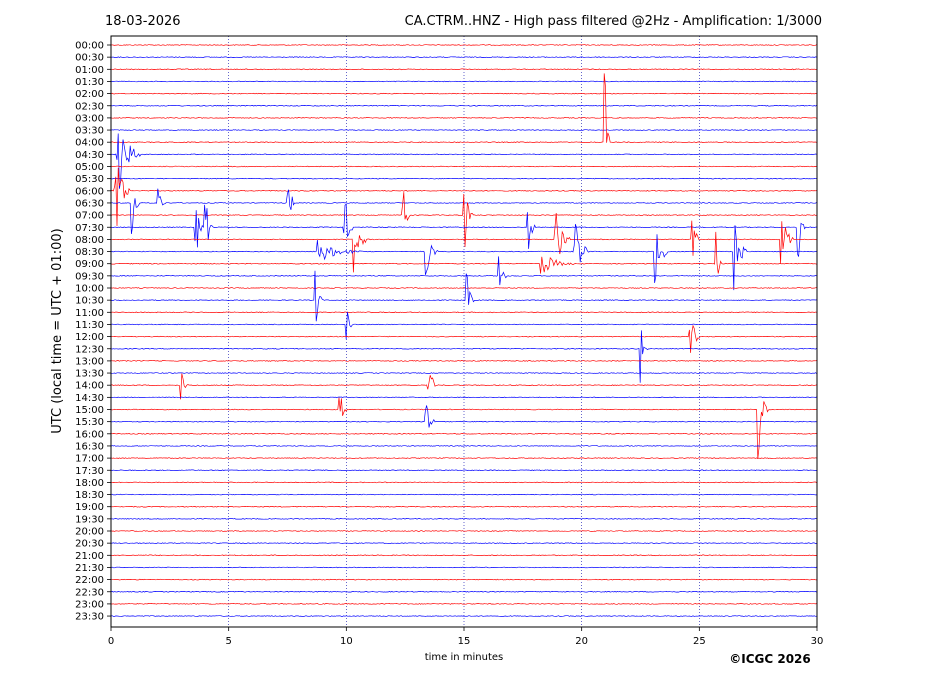 This screenshot has width=927, height=696. Describe the element at coordinates (89, 289) in the screenshot. I see `y-tick-label-20: 10:00` at that location.